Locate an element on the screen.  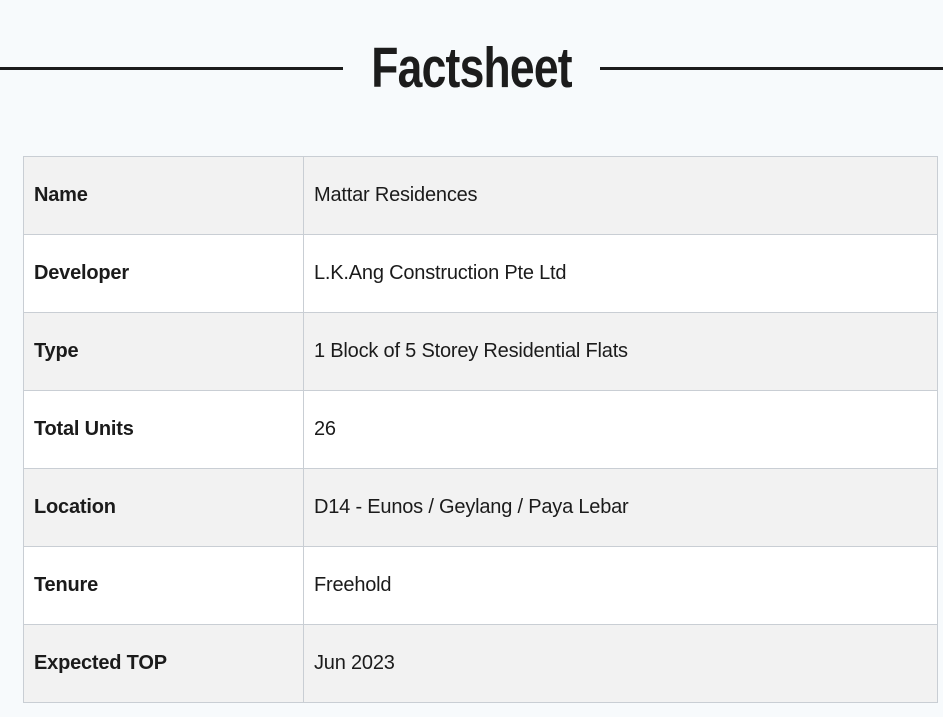
row-value: Jun 2023 is located at coordinates (620, 663).